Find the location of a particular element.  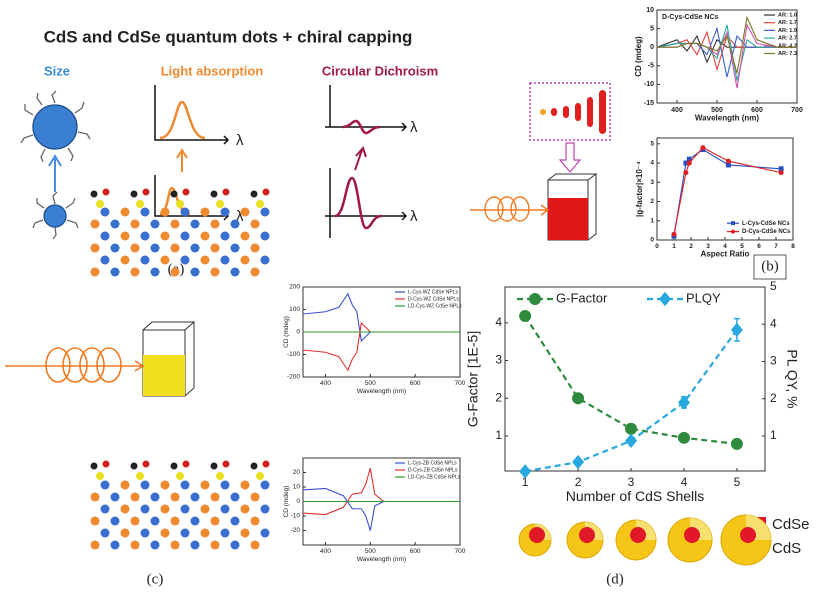

y2-tick-label: 5 is located at coordinates (773, 286).